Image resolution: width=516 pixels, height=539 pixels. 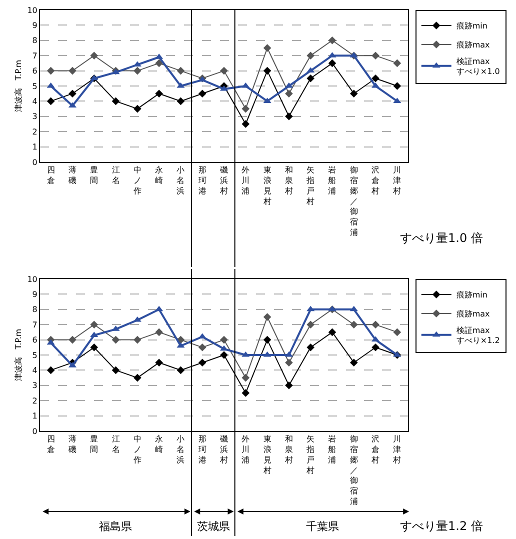 I want to click on x-tick-label: 沢倉村, so click(x=375, y=449).